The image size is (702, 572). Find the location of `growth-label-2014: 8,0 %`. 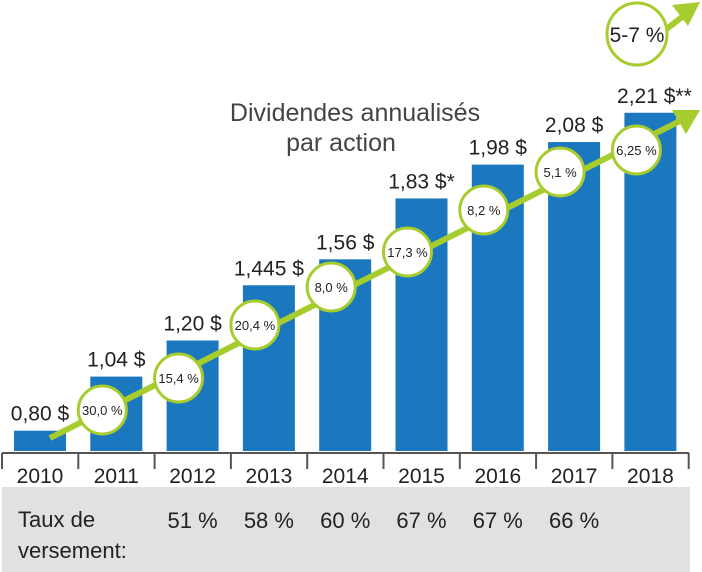

growth-label-2014: 8,0 % is located at coordinates (332, 287).